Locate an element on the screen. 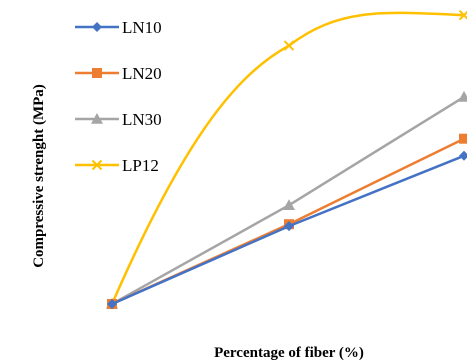 The width and height of the screenshot is (467, 364). legend: LN10 LN20 LN30 LP12 is located at coordinates (118, 96).